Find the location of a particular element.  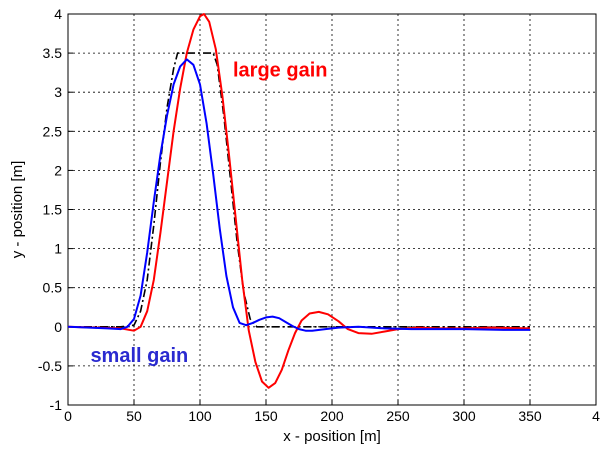

y-tick-label: -1 is located at coordinates (56, 405).